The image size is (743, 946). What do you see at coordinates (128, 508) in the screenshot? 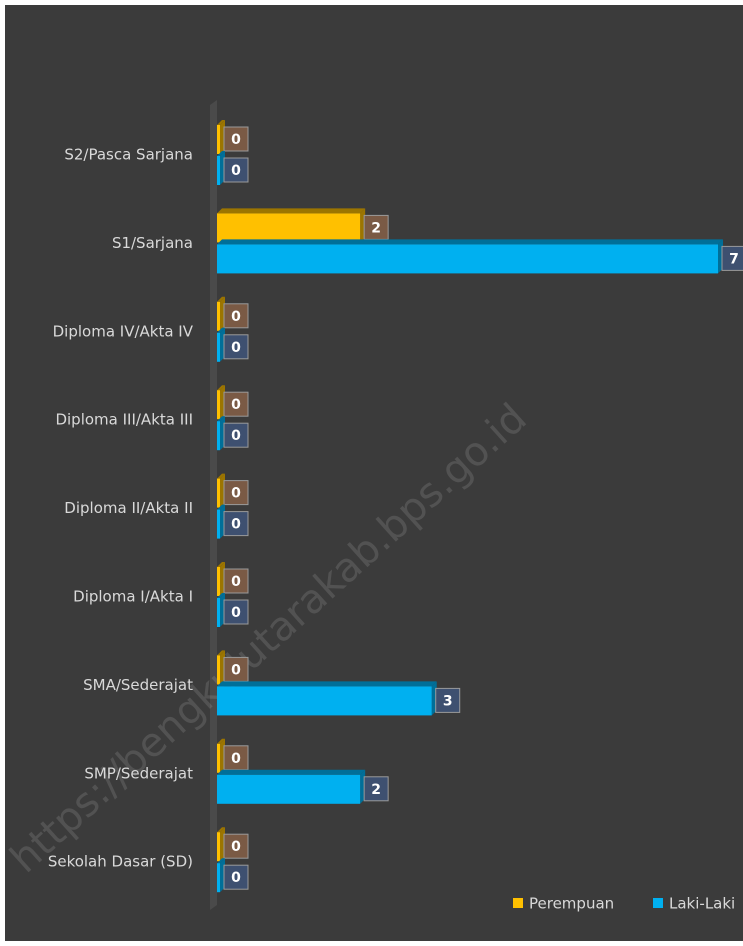
I see `y-tick-label: Diploma II/Akta II` at bounding box center [128, 508].